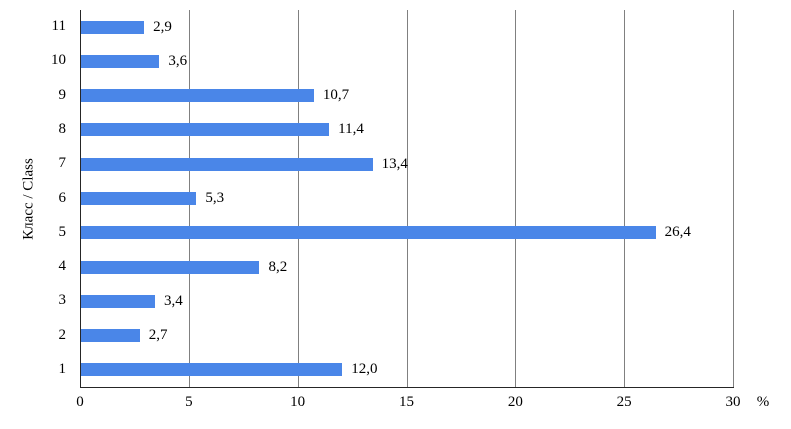 The height and width of the screenshot is (429, 791). I want to click on x-axis-unit-label: %, so click(763, 402).